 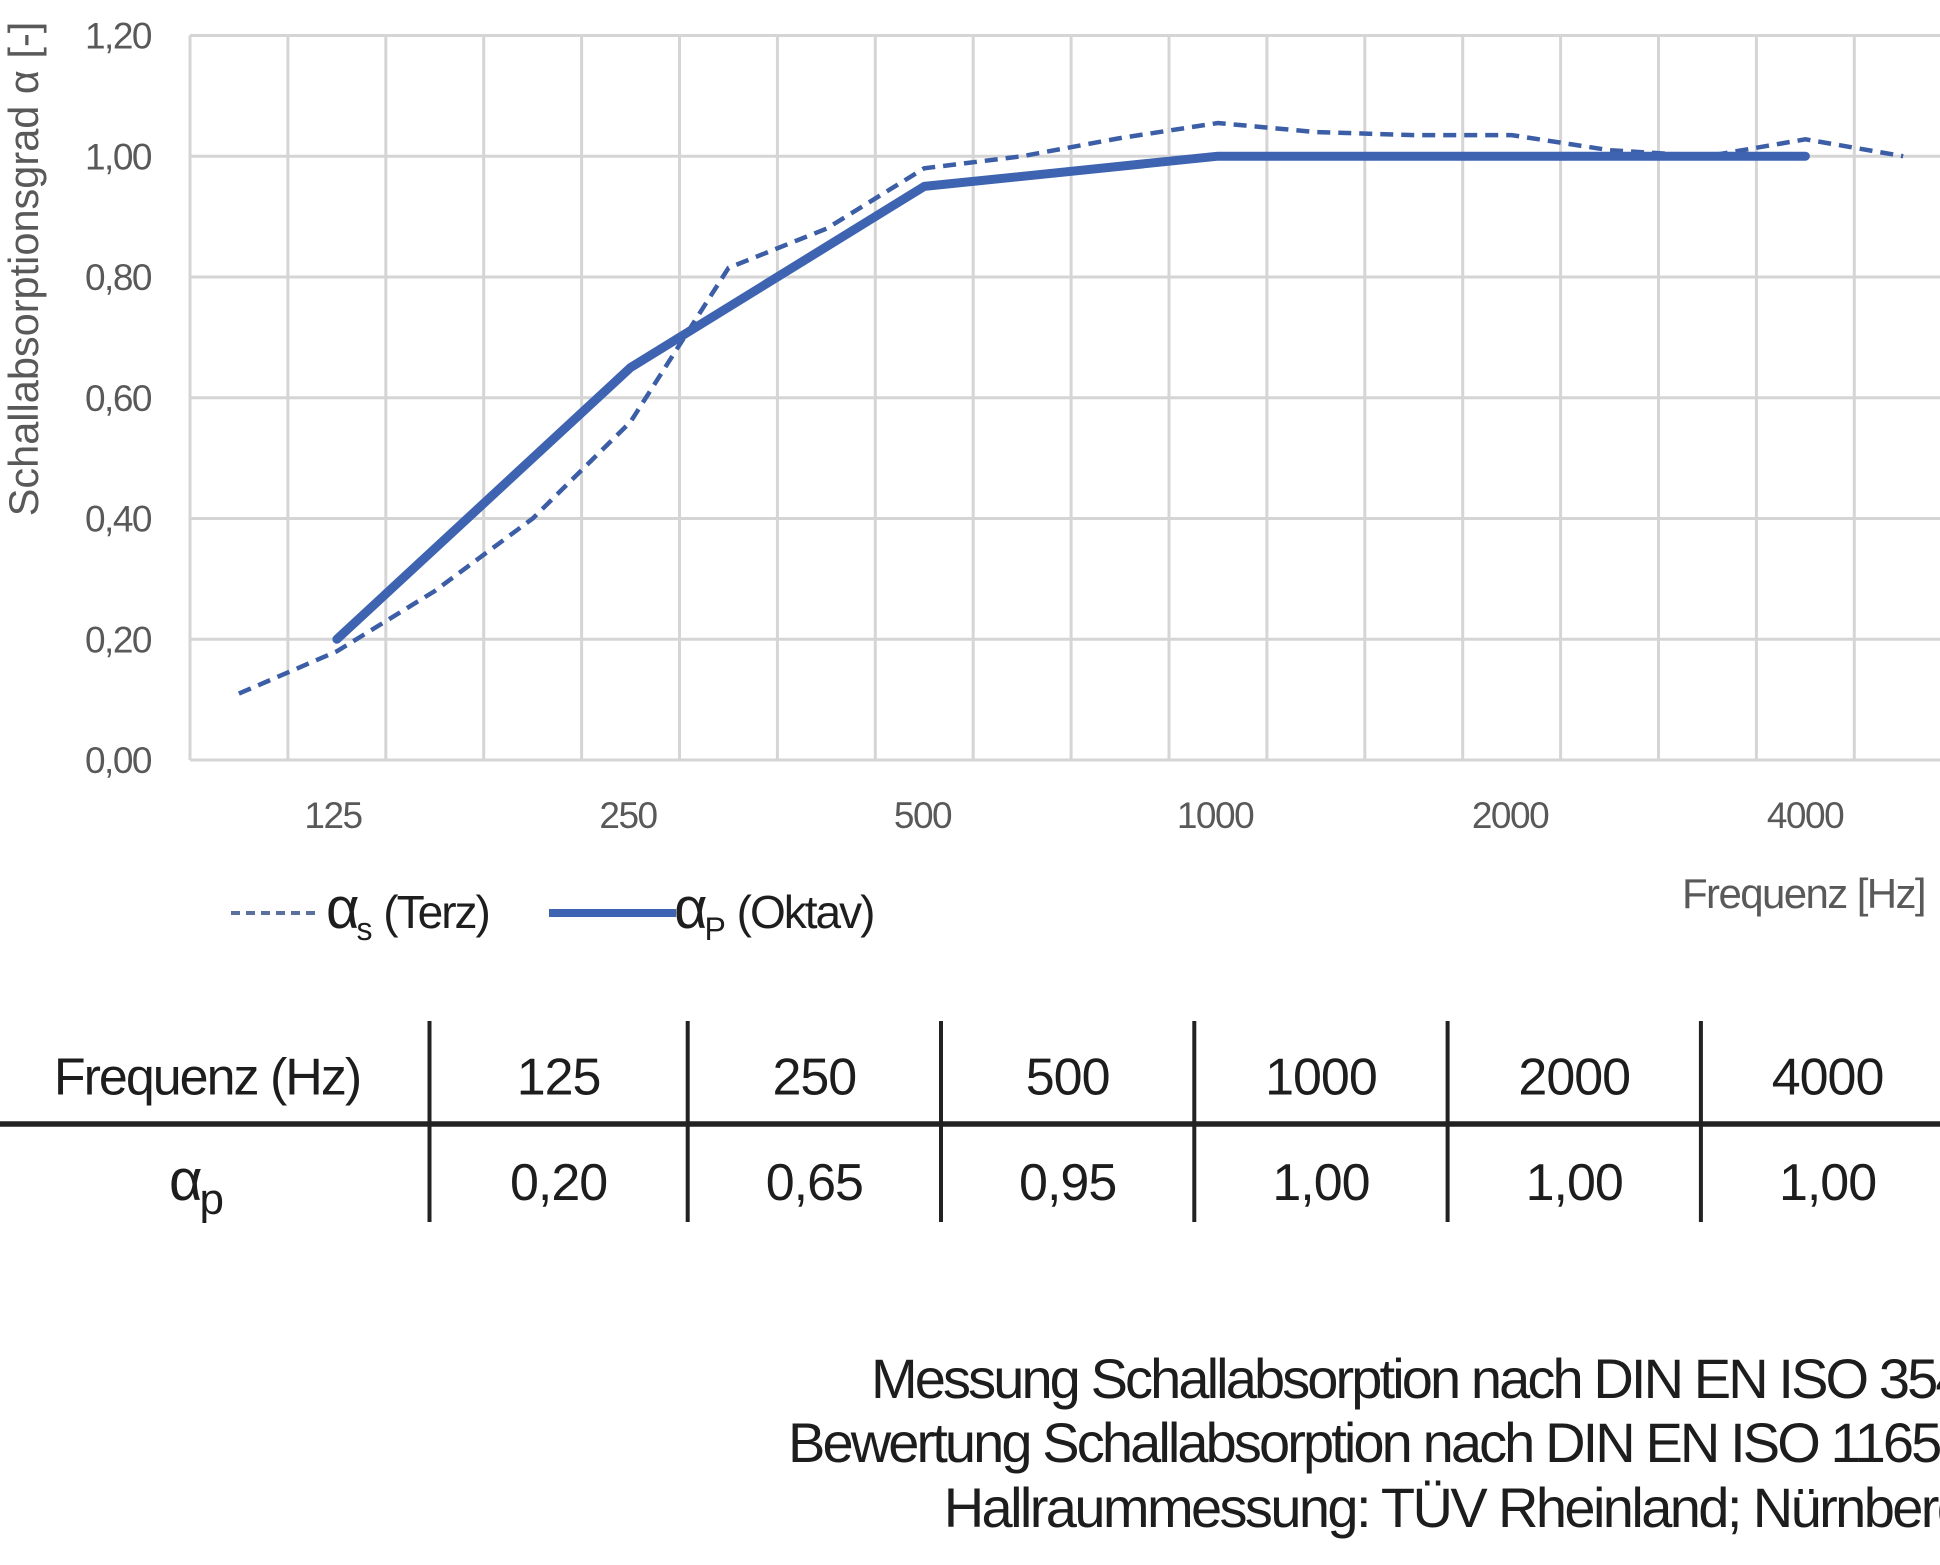 I want to click on svg-text: 0,80, so click(x=118, y=277).